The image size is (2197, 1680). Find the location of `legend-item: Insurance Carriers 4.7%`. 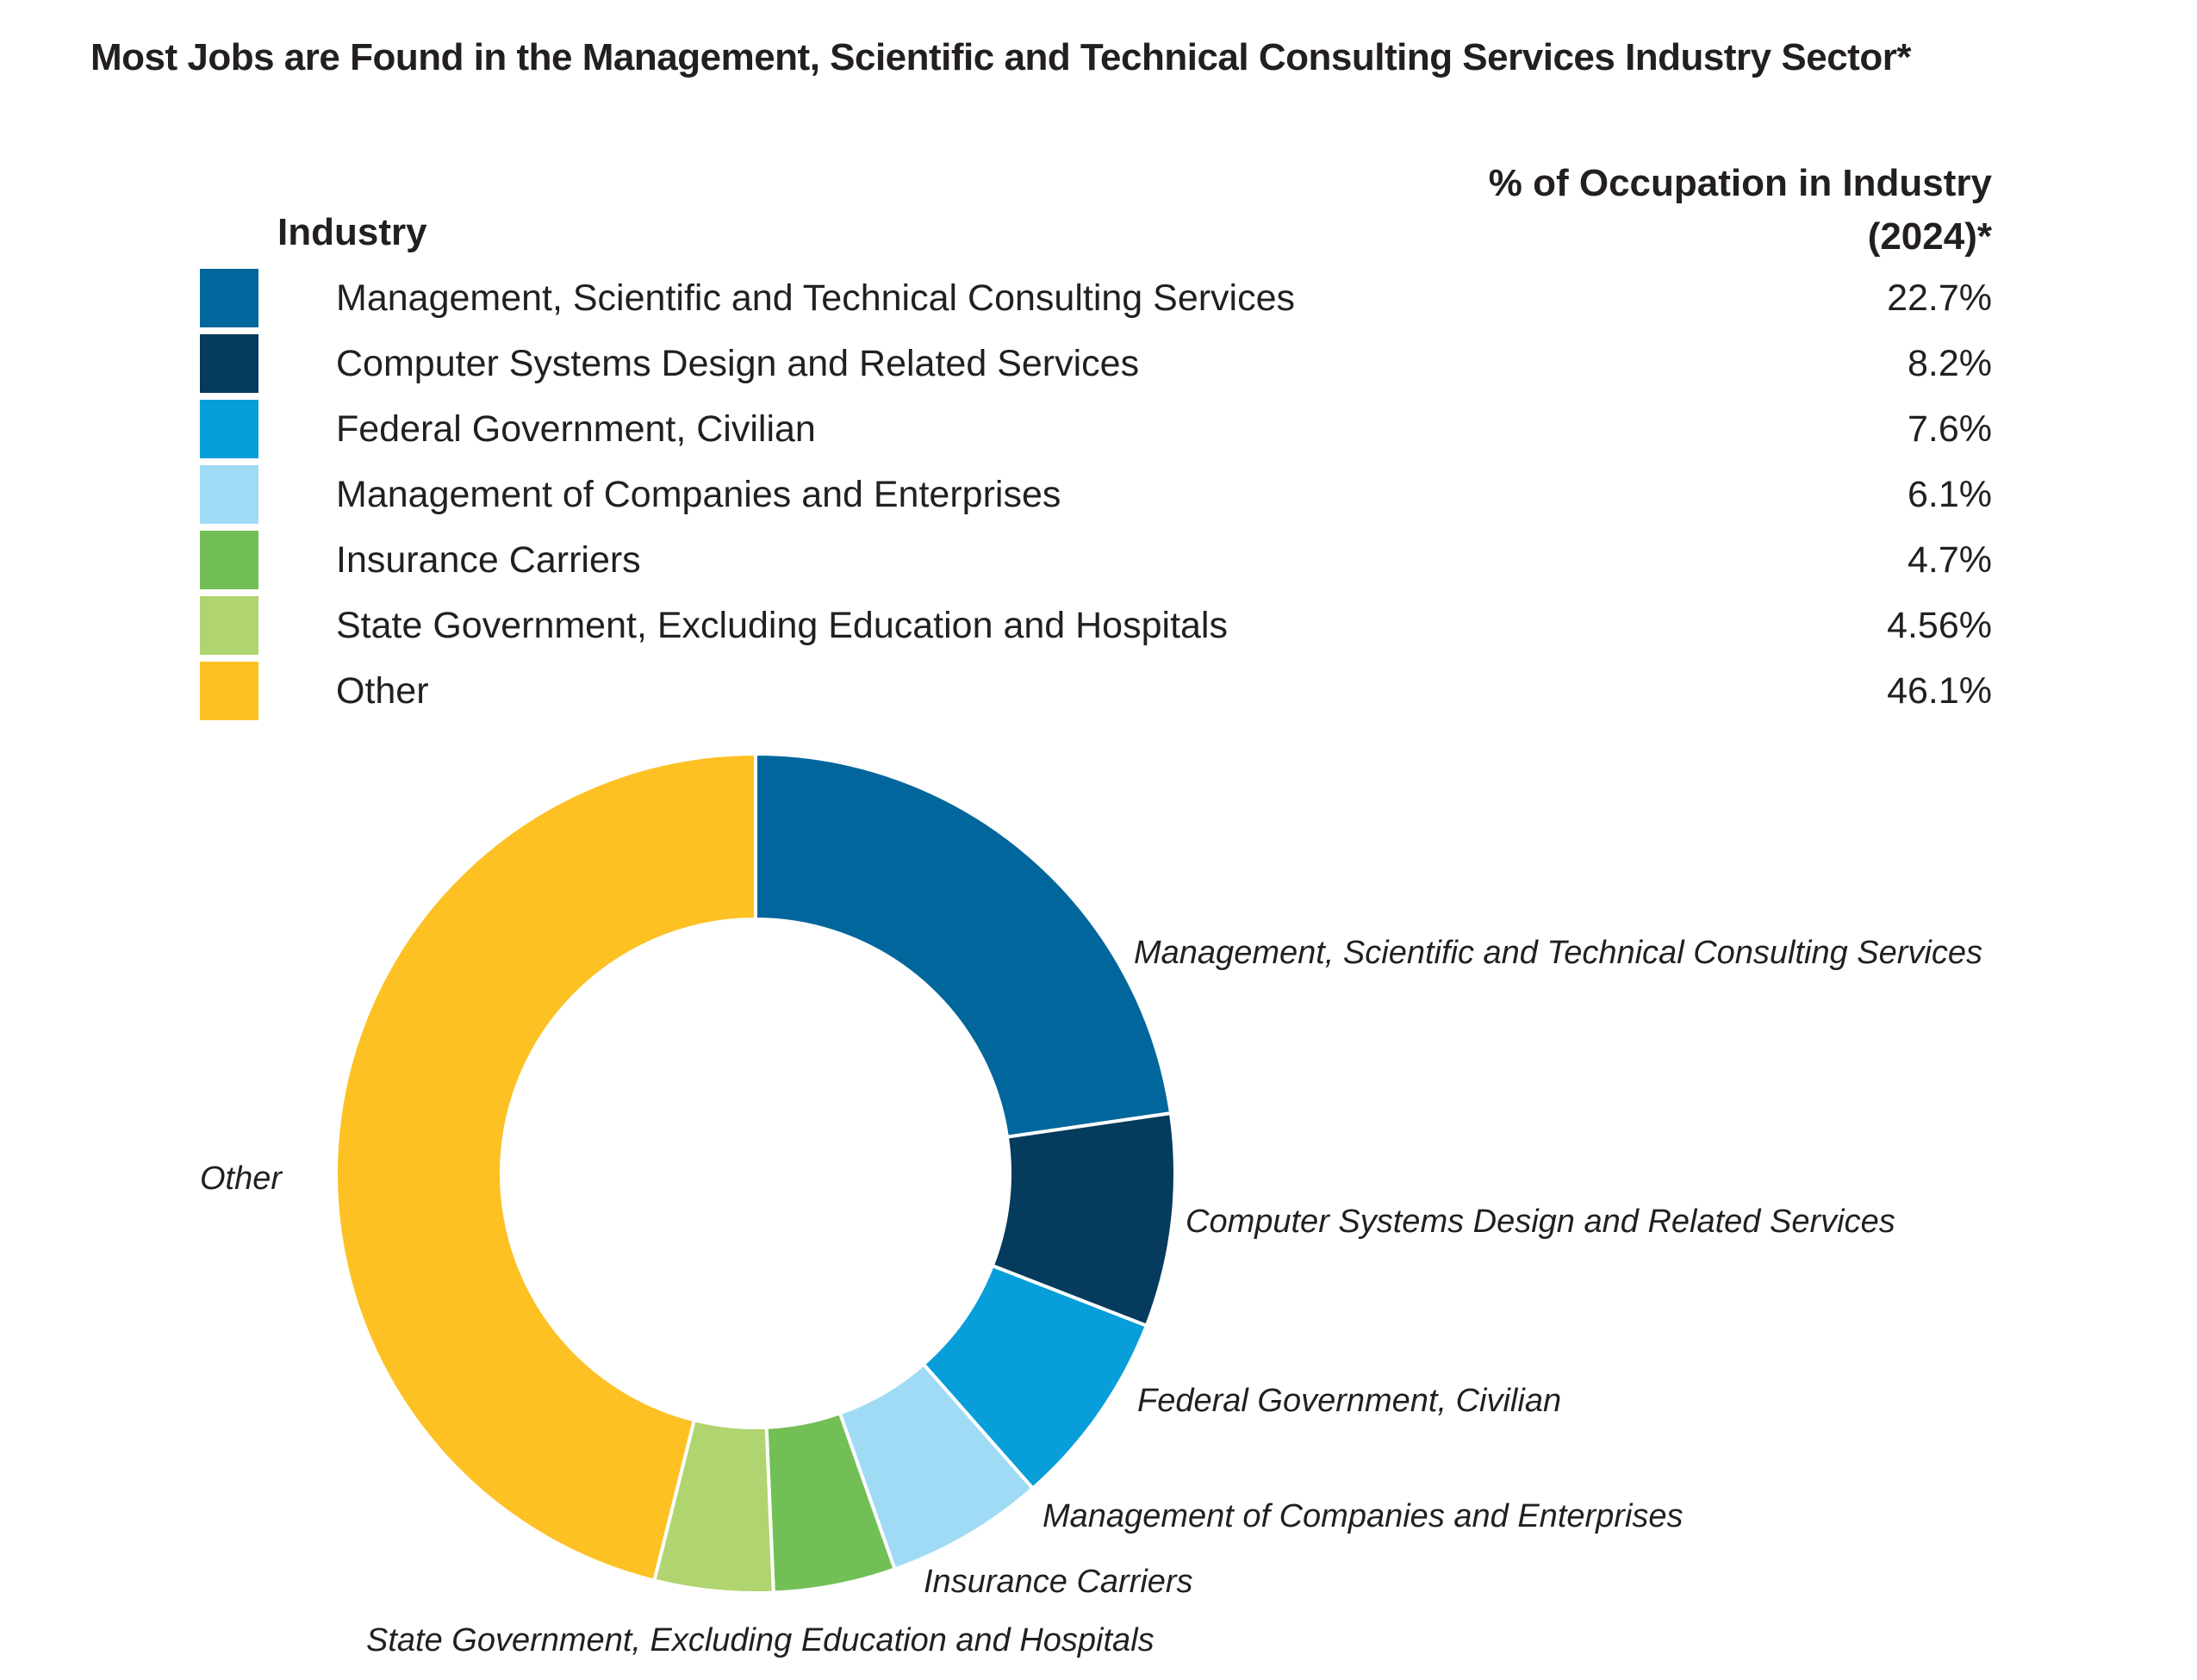

legend-item: Insurance Carriers 4.7% is located at coordinates (1096, 560).